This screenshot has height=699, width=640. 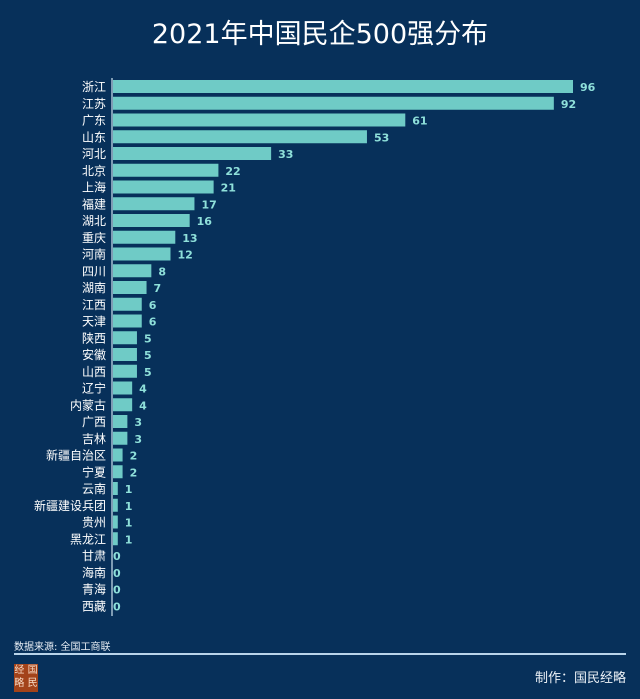 I want to click on category-label: 福建, so click(x=94, y=203).